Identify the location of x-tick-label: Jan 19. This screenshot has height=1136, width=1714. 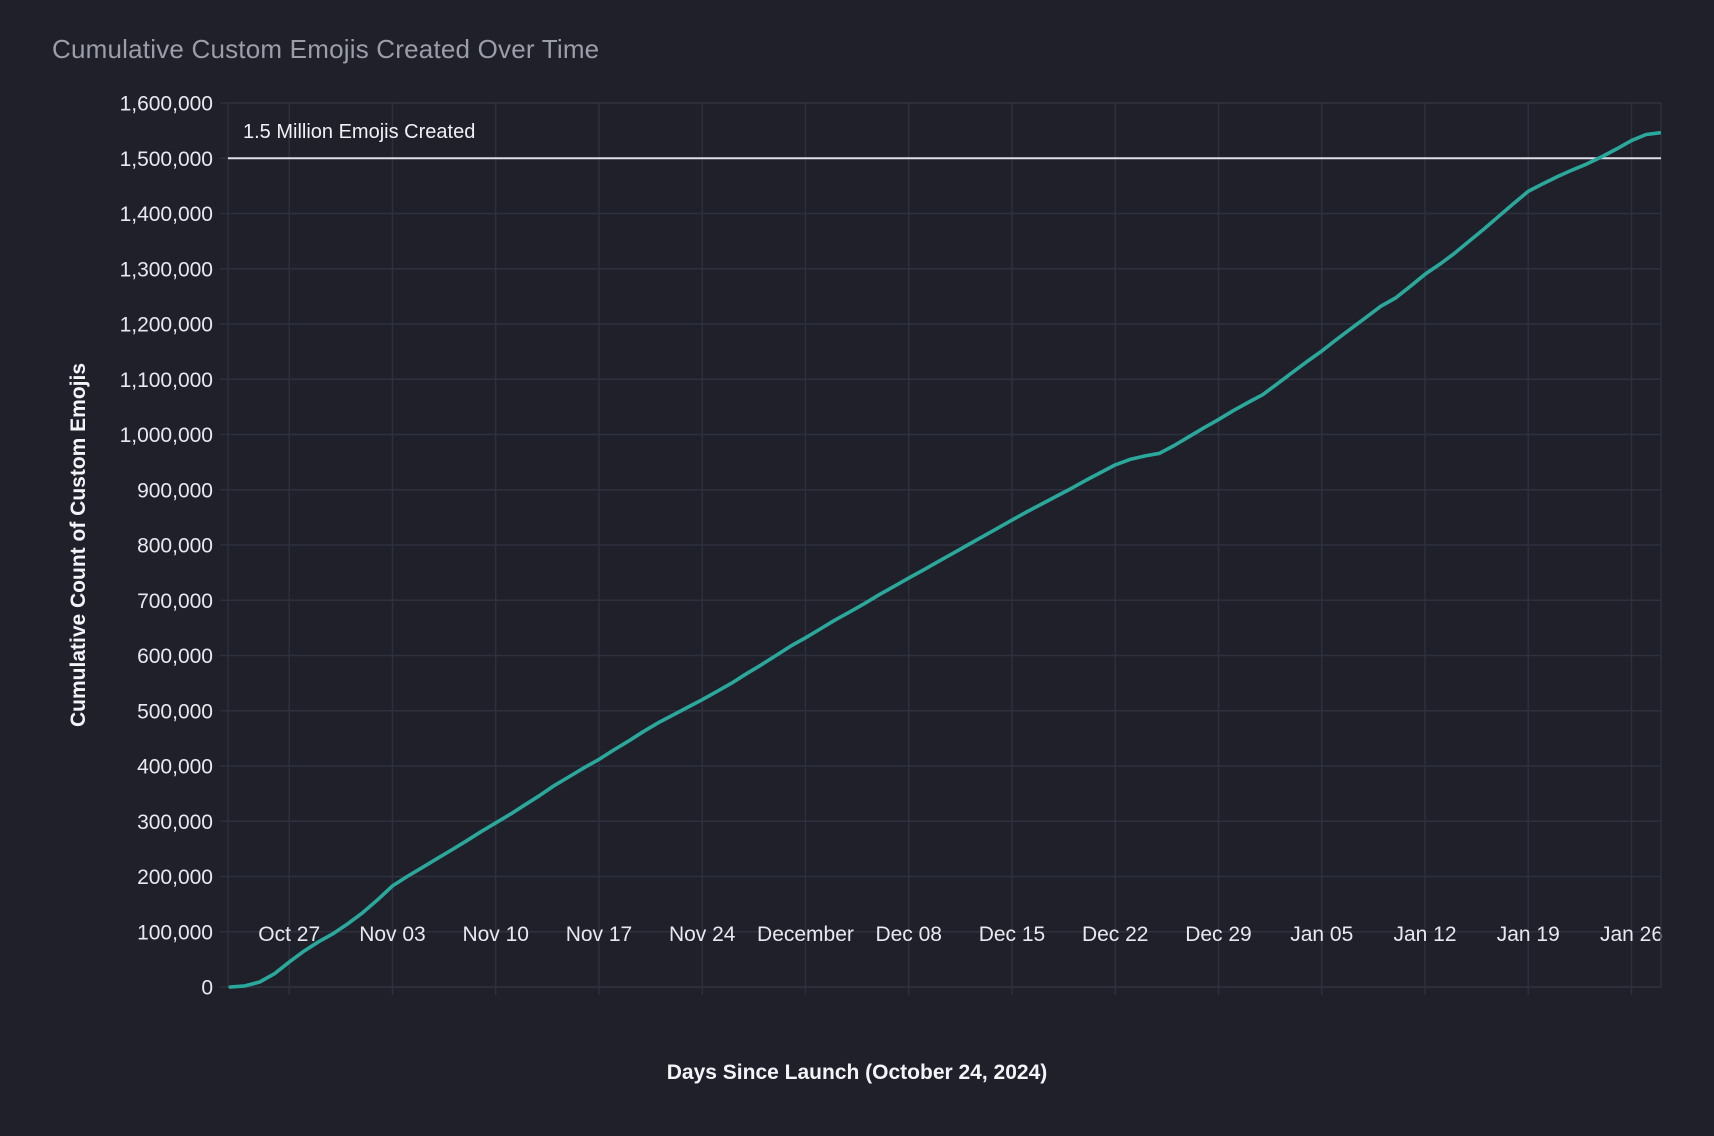
(1528, 934).